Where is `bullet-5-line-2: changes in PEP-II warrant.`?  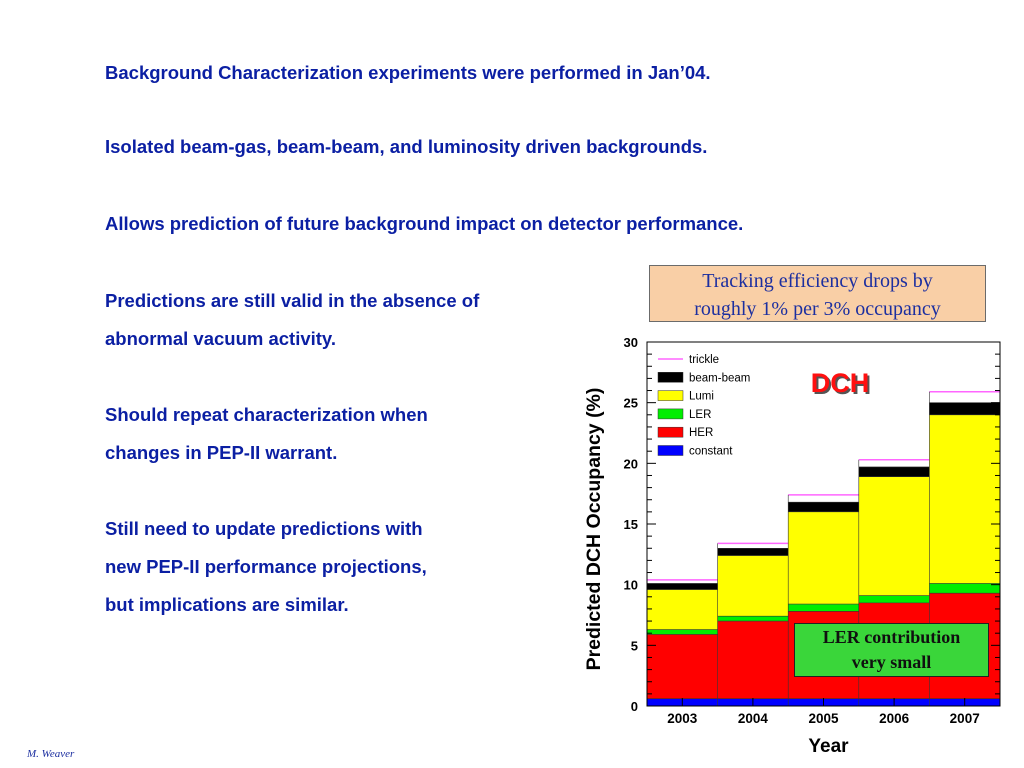
bullet-5-line-2: changes in PEP-II warrant. is located at coordinates (221, 452).